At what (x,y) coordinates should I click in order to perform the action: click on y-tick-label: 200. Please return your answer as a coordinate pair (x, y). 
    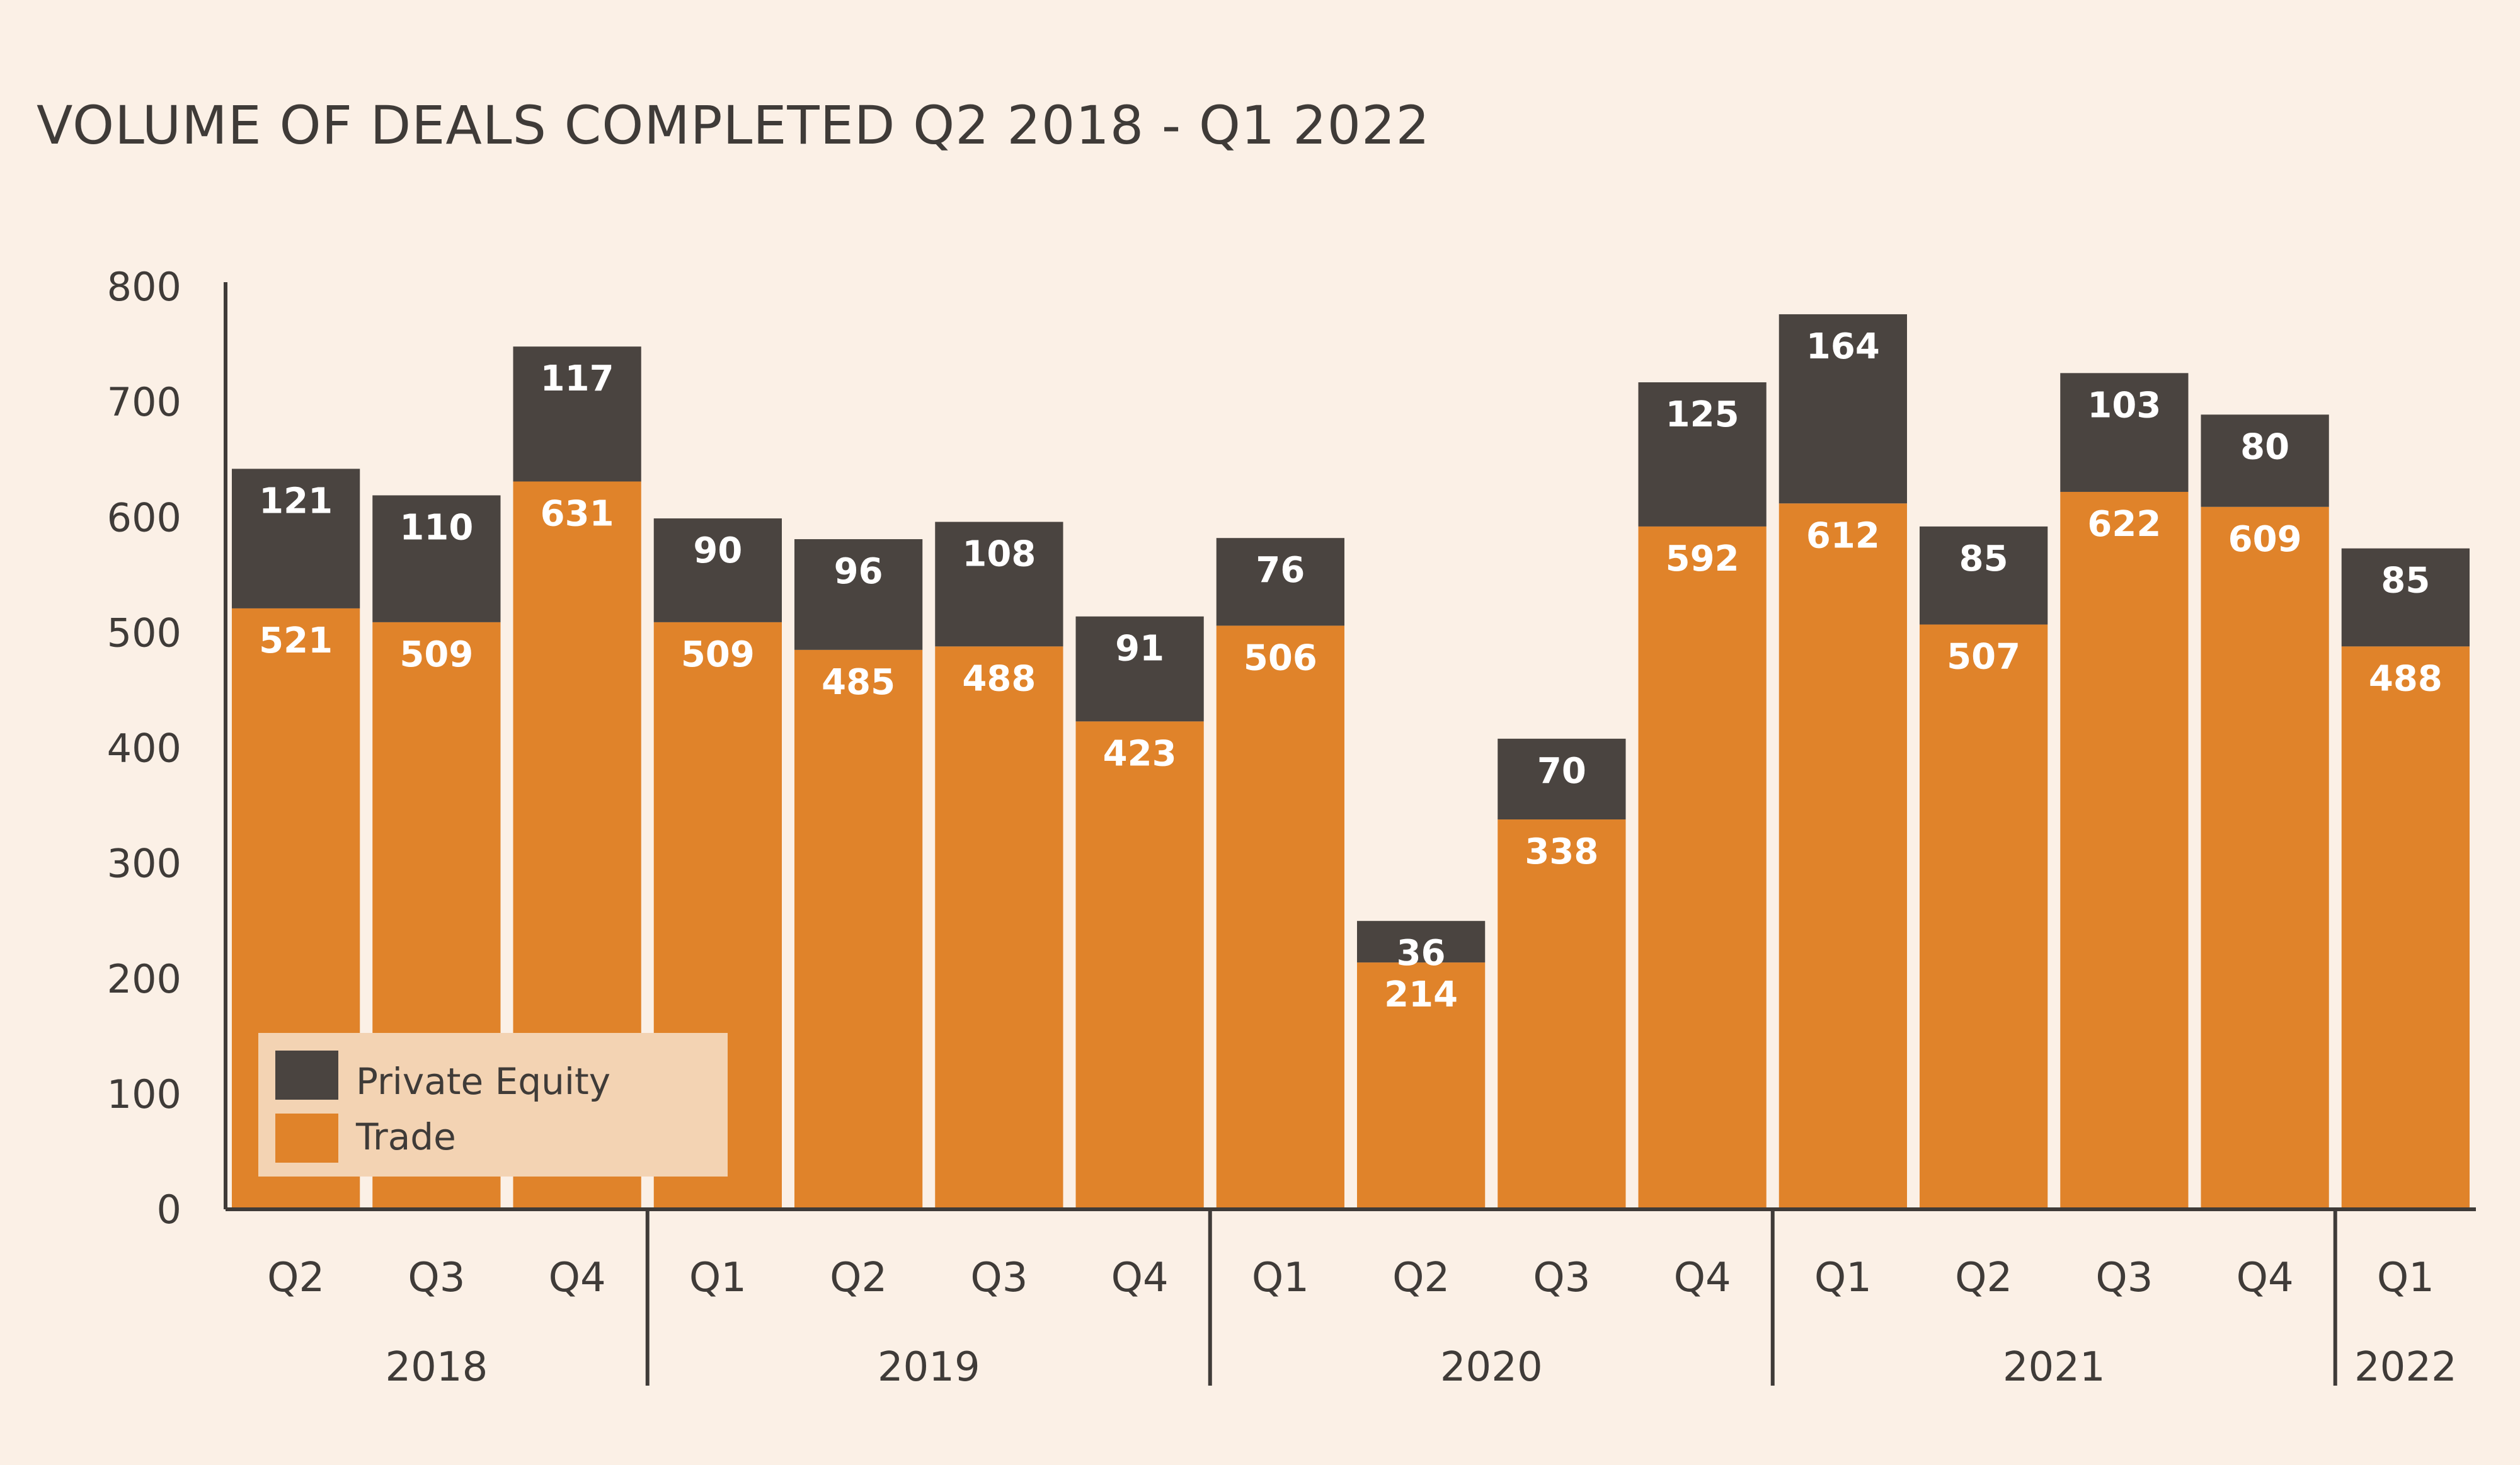
    Looking at the image, I should click on (144, 979).